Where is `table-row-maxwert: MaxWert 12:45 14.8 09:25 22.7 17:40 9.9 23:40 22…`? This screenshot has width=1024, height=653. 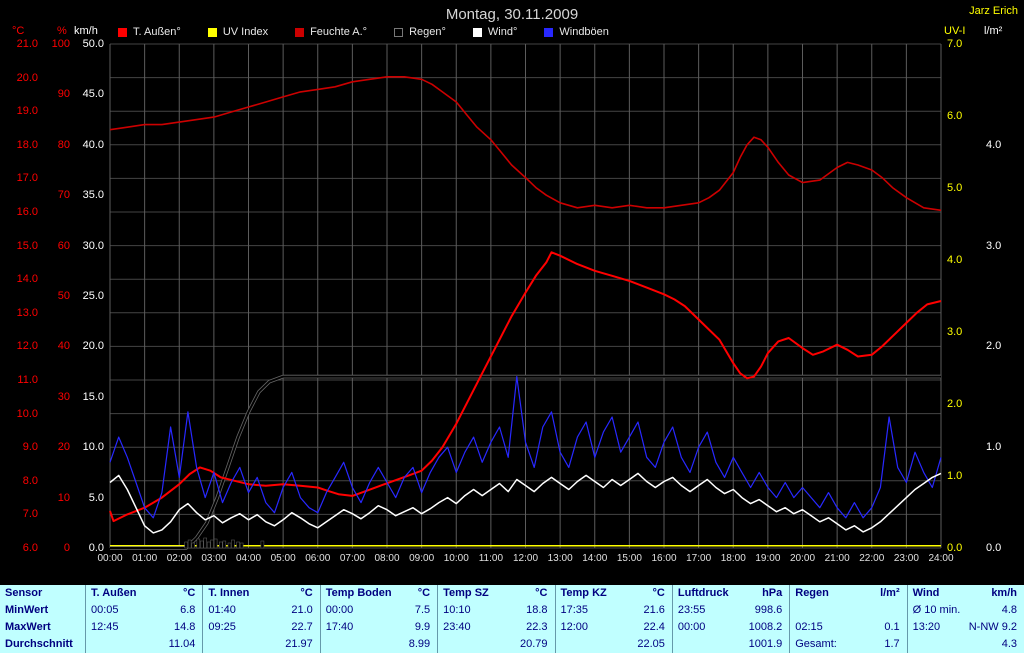 table-row-maxwert: MaxWert 12:45 14.8 09:25 22.7 17:40 9.9 23:40 22… is located at coordinates (512, 627).